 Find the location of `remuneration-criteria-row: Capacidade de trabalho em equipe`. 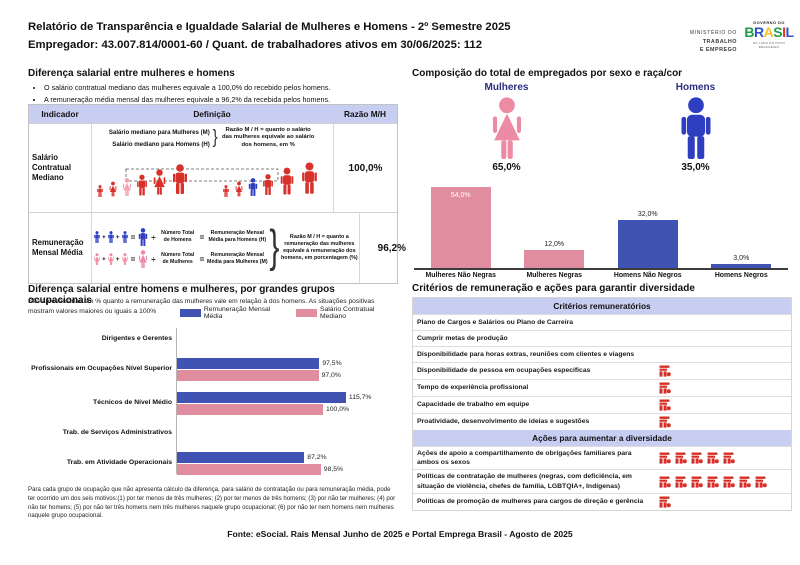

remuneration-criteria-row: Capacidade de trabalho em equipe is located at coordinates (602, 404).